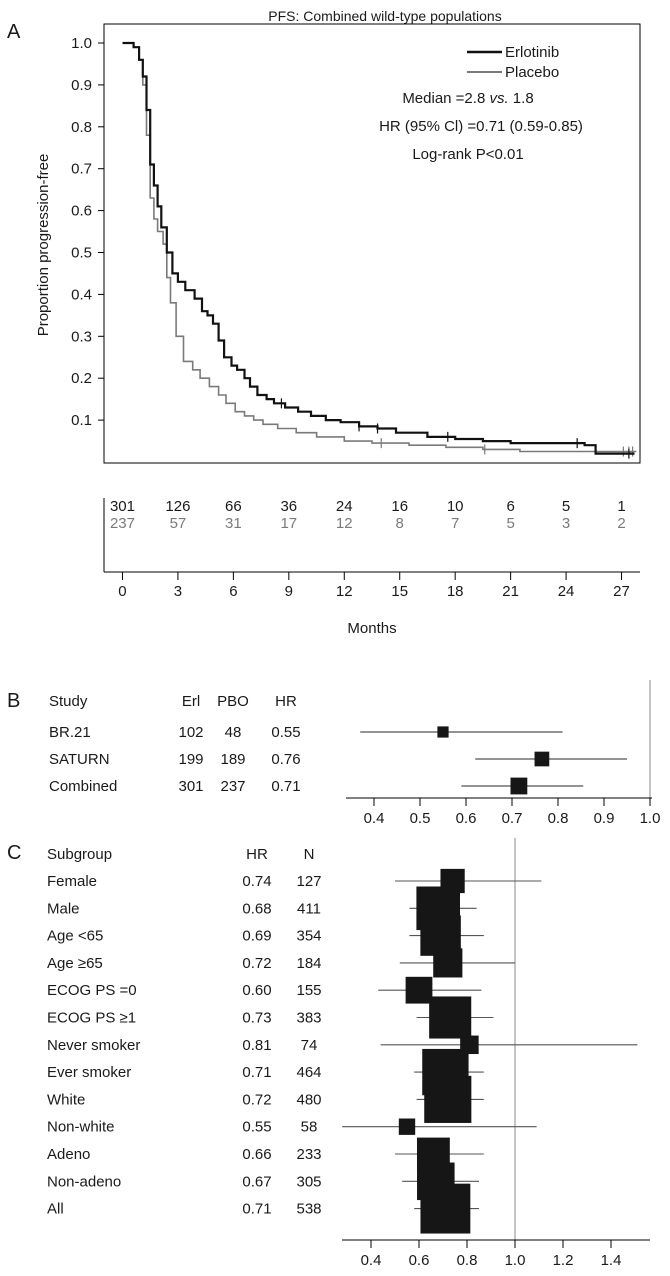 This screenshot has height=1276, width=670. Describe the element at coordinates (308, 1072) in the screenshot. I see `forest-c-row-n: 464` at that location.